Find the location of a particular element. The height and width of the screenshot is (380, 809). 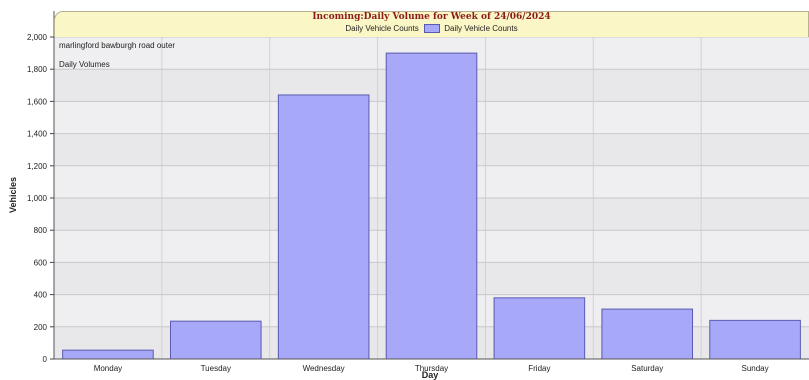

y-tick-label: 1,400 is located at coordinates (37, 134).